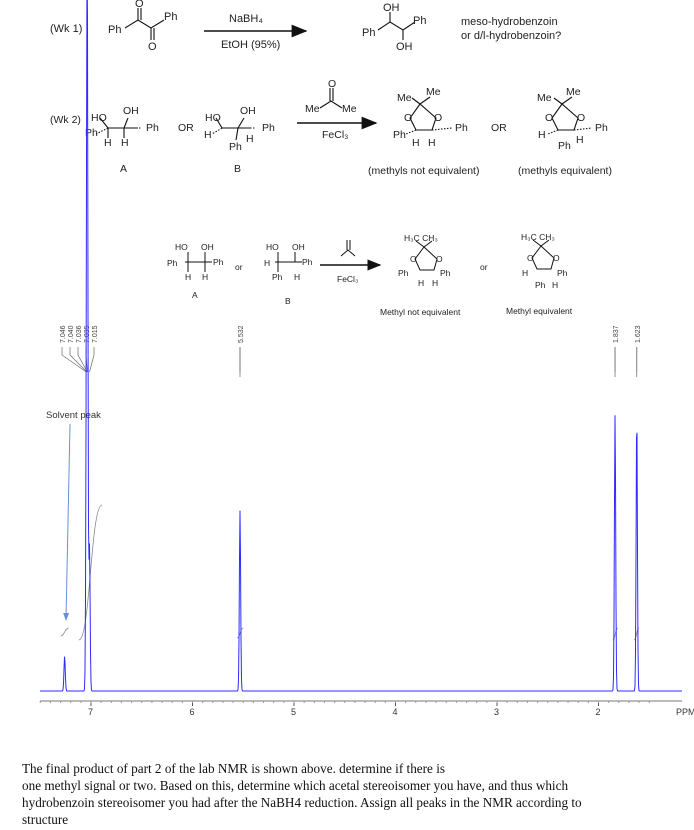 Image resolution: width=694 pixels, height=830 pixels. Describe the element at coordinates (565, 171) in the screenshot. I see `wk2-note-right: (methyls equivalent)` at that location.